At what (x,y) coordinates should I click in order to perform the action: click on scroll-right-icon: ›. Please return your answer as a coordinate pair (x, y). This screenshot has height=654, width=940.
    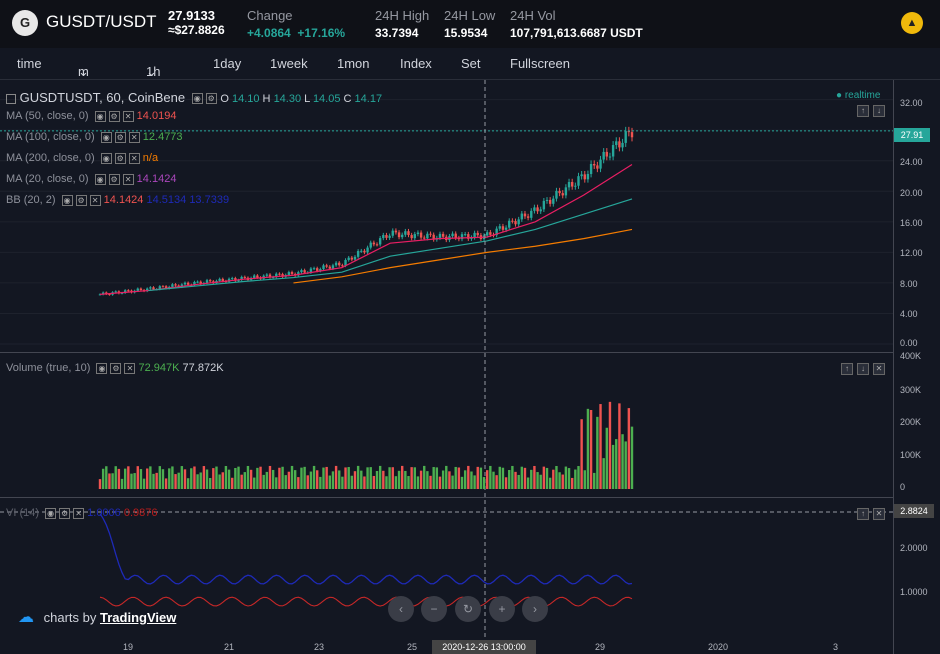
    Looking at the image, I should click on (535, 609).